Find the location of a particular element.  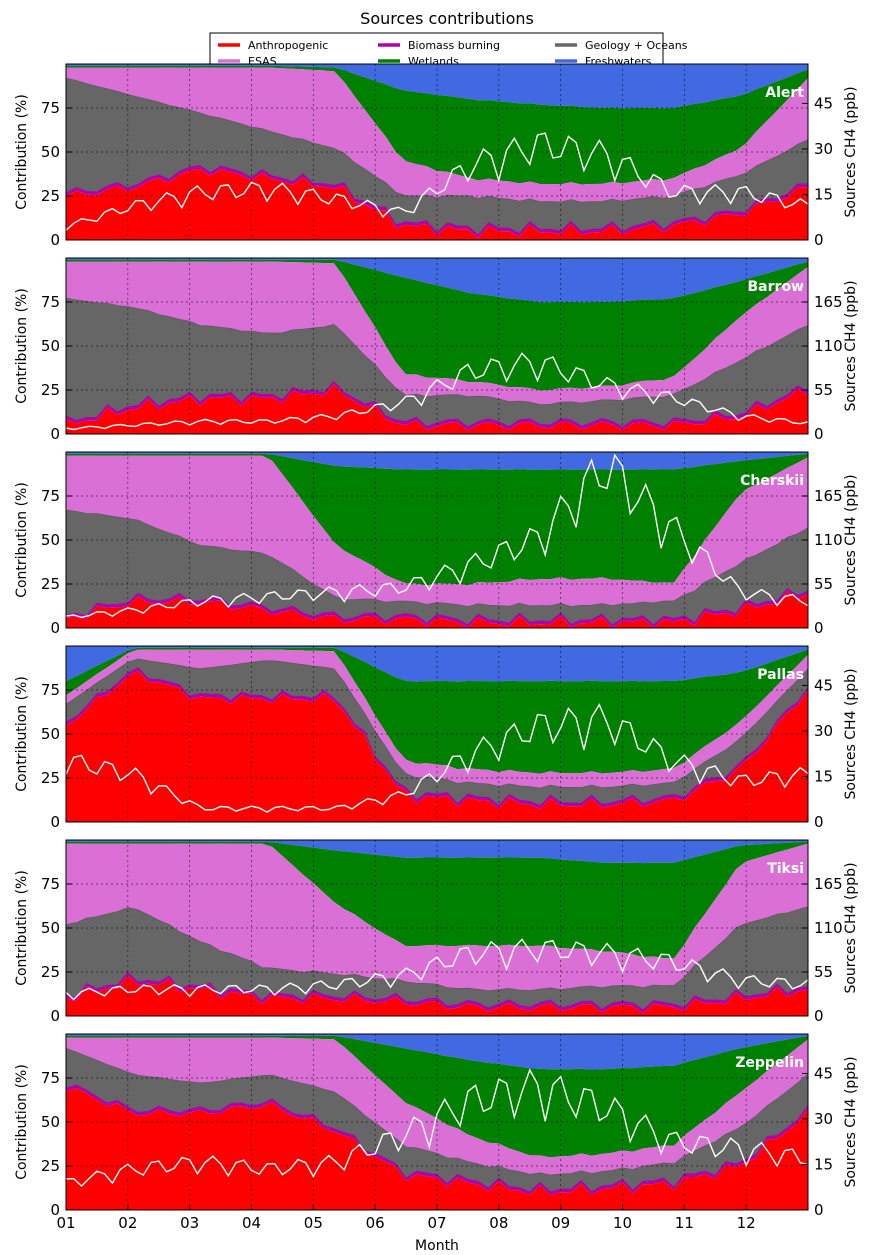

chart-title: Sources contributions is located at coordinates (447, 18).